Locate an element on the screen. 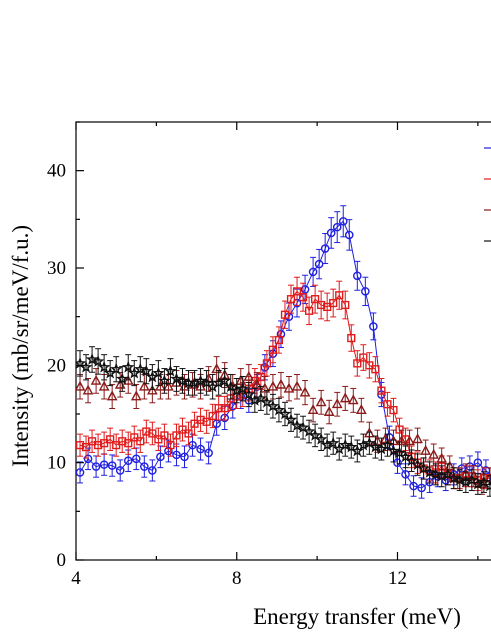 This screenshot has width=491, height=635. x-tick-label: 8 is located at coordinates (237, 578).